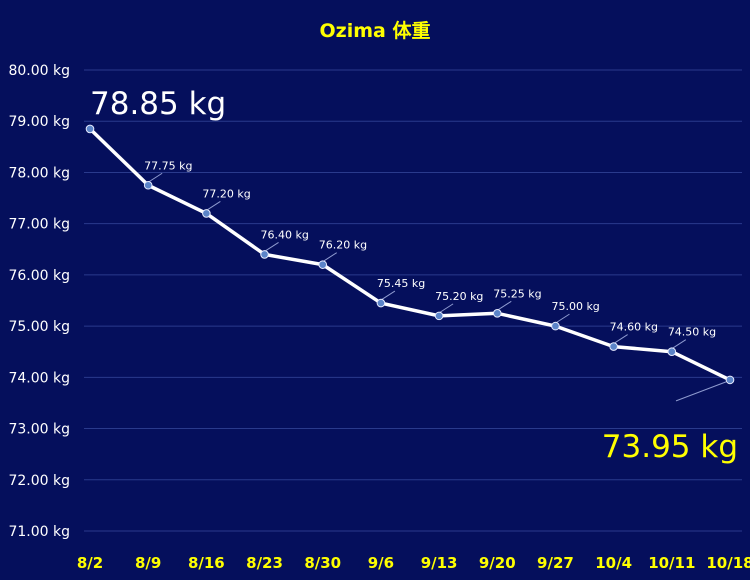 The height and width of the screenshot is (580, 750). What do you see at coordinates (226, 193) in the screenshot?
I see `data-label: 77.20 kg` at bounding box center [226, 193].